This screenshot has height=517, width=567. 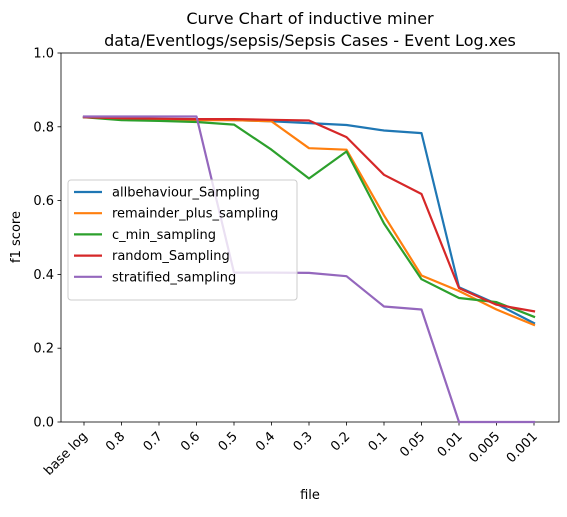 What do you see at coordinates (378, 441) in the screenshot?
I see `x-tick-label: 0.1` at bounding box center [378, 441].